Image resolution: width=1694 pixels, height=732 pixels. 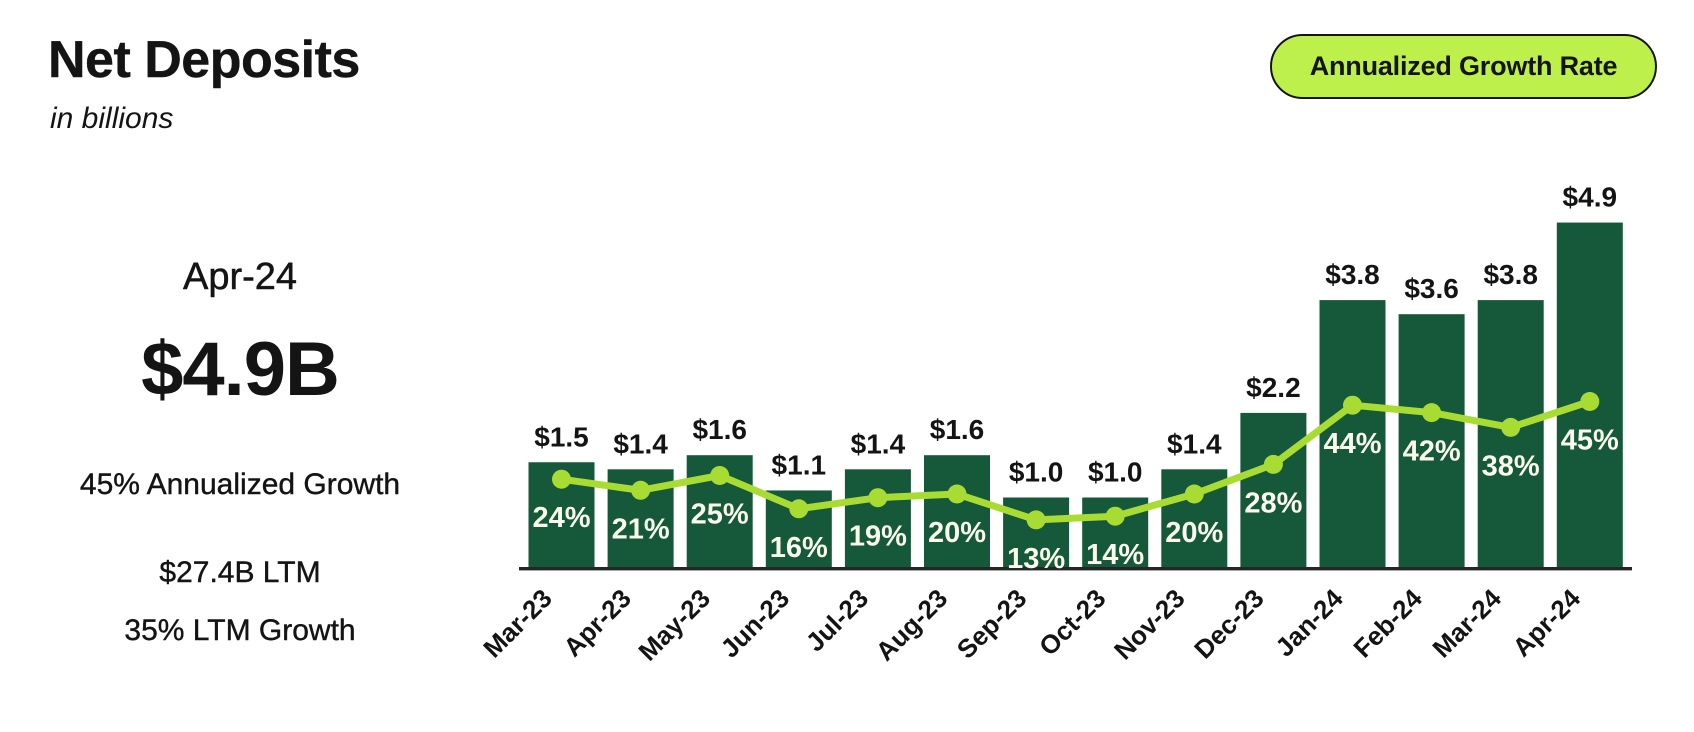 I want to click on summary-annualized-growth: 45% Annualized Growth, so click(x=240, y=484).